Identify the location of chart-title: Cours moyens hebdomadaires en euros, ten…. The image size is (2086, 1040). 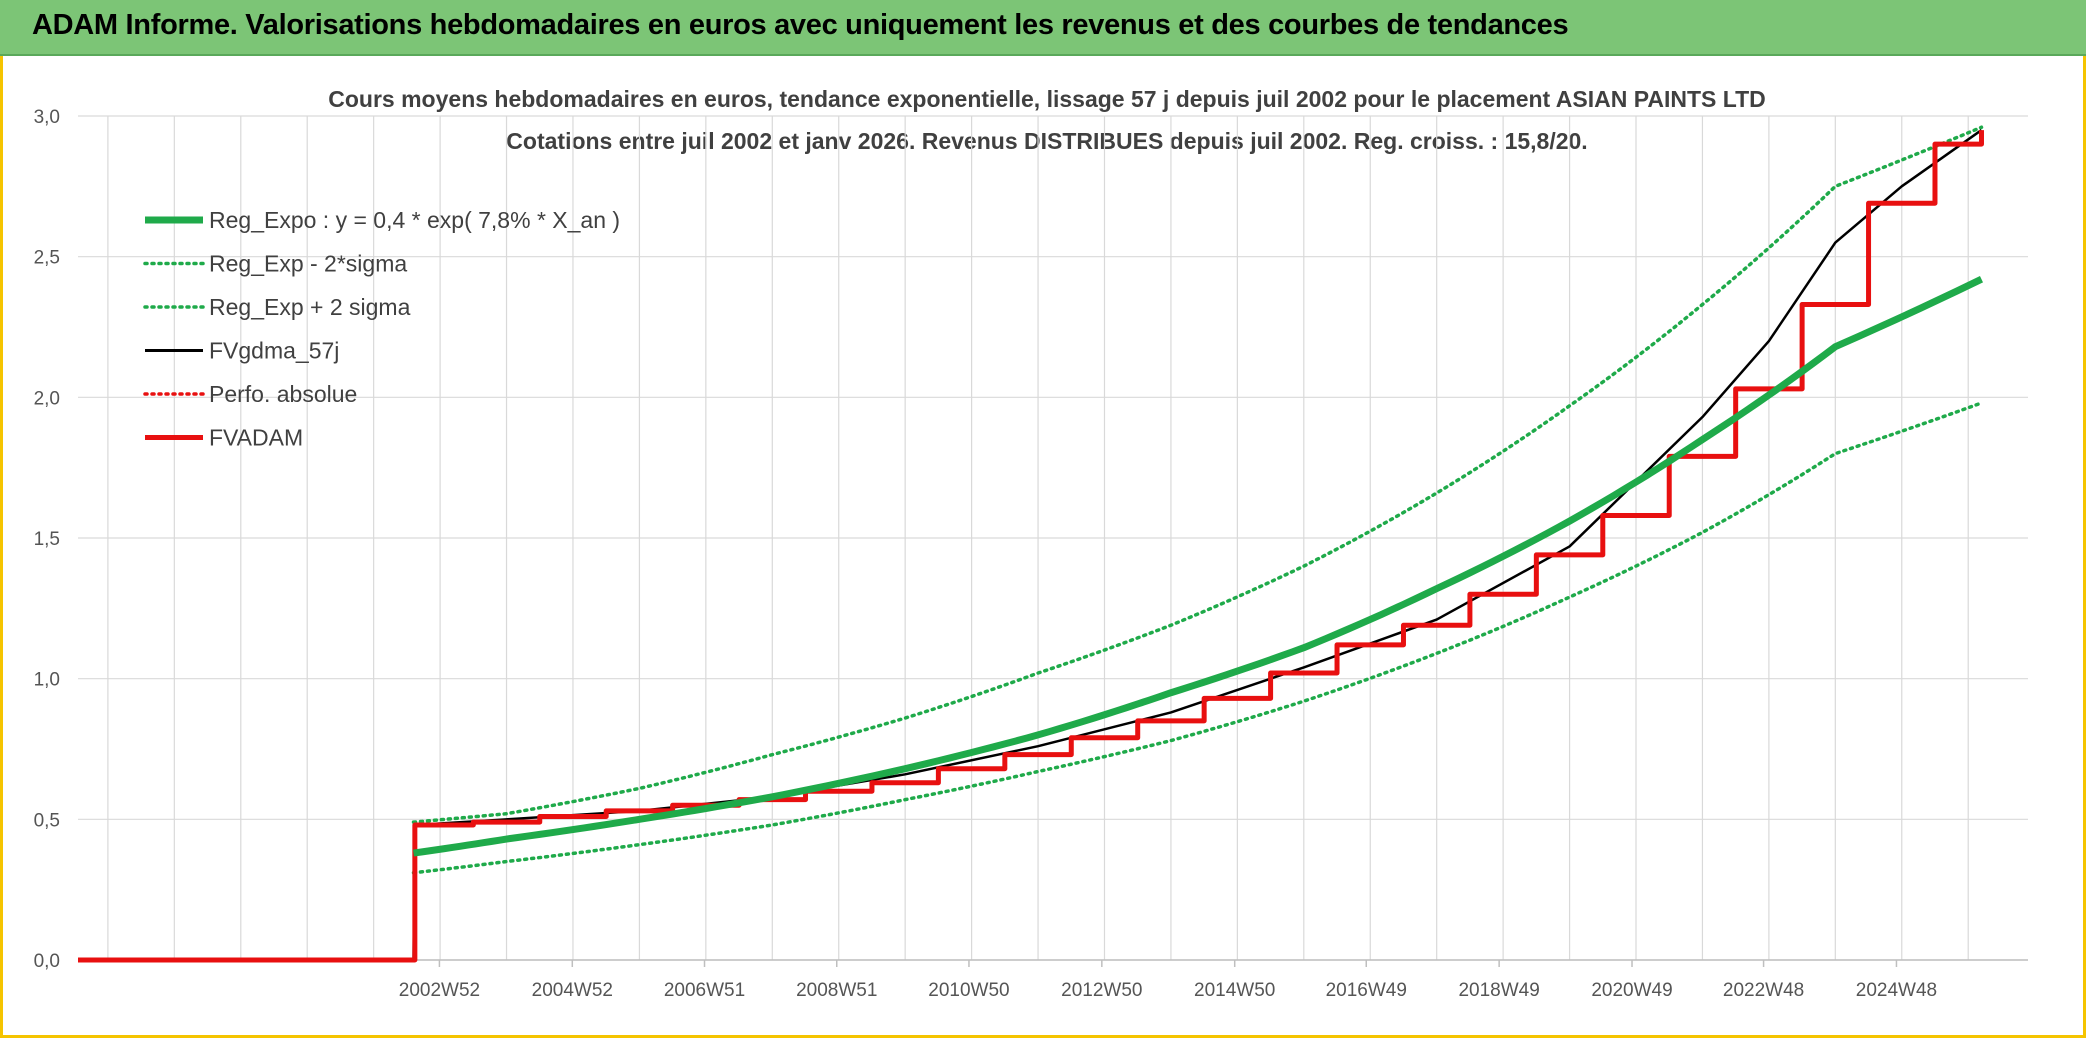
(1046, 99).